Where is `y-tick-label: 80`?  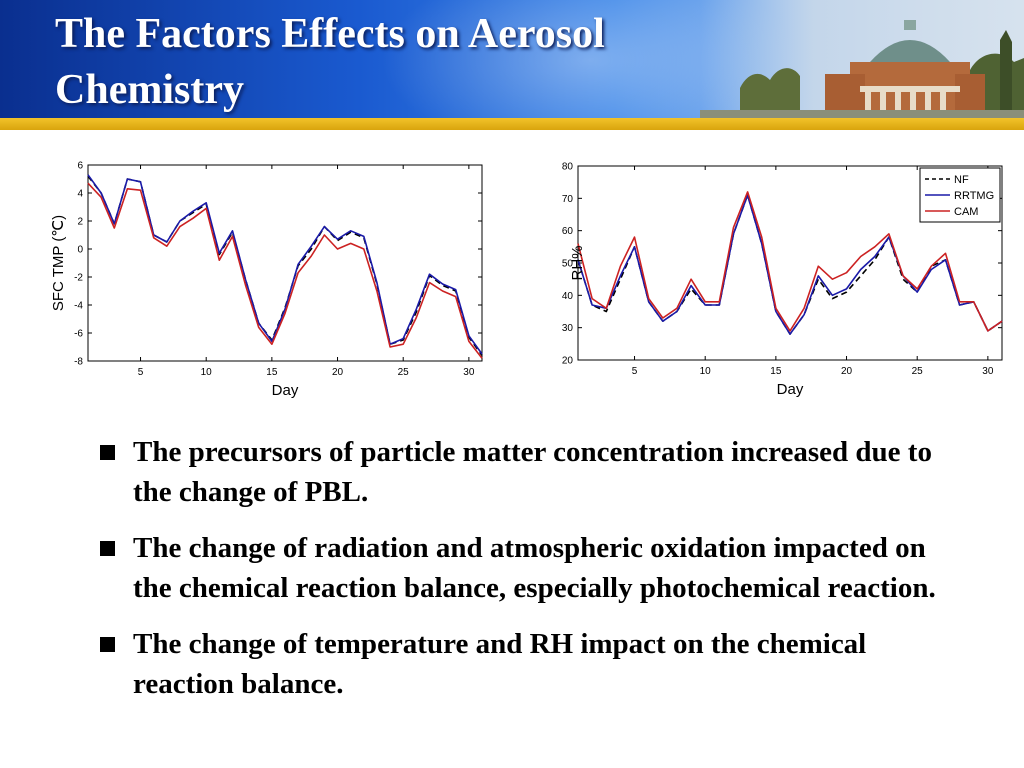
y-tick-label: 80 is located at coordinates (568, 167).